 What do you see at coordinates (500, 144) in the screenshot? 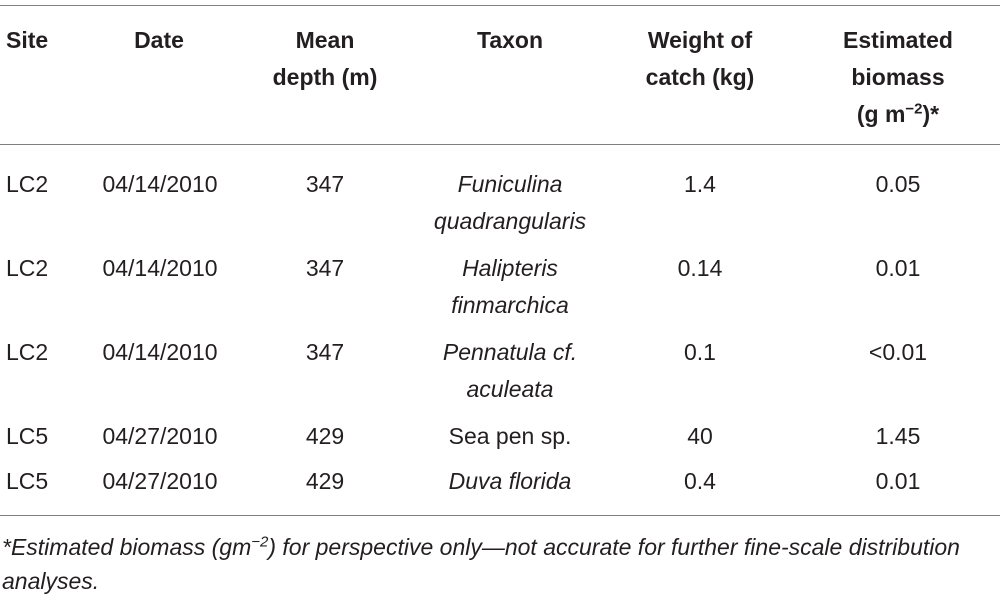
I see `header-bottom-rule` at bounding box center [500, 144].